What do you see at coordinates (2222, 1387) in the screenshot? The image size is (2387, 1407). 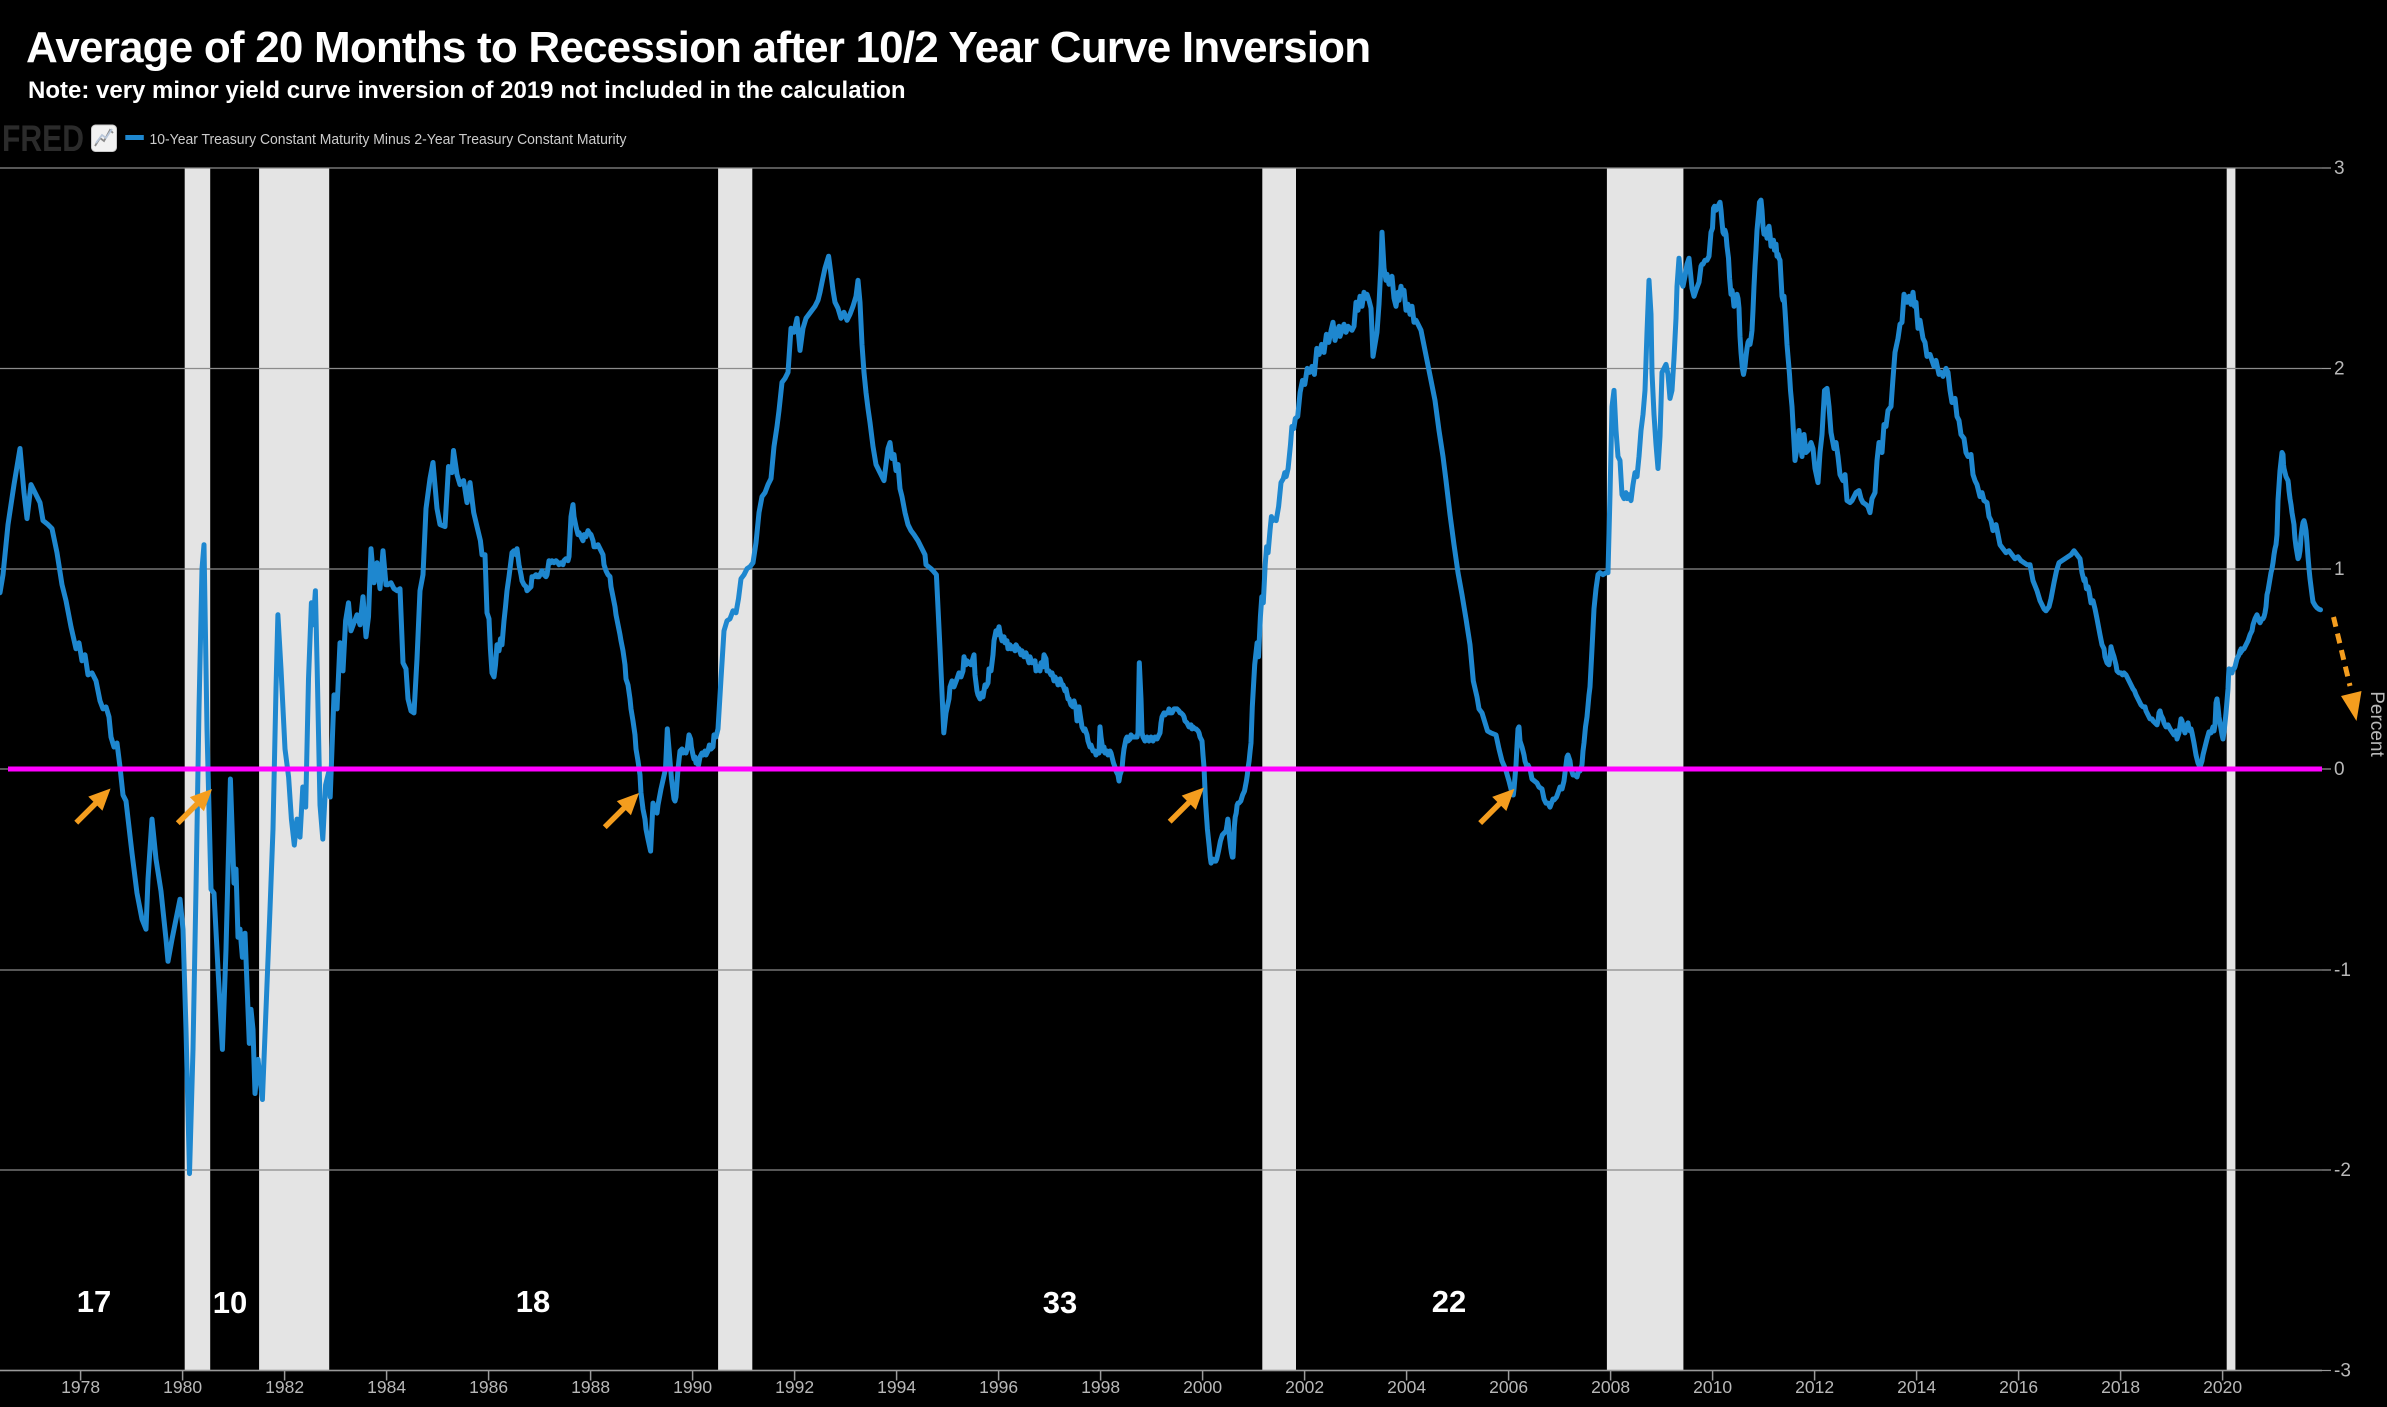 I see `svg-text: 2020` at bounding box center [2222, 1387].